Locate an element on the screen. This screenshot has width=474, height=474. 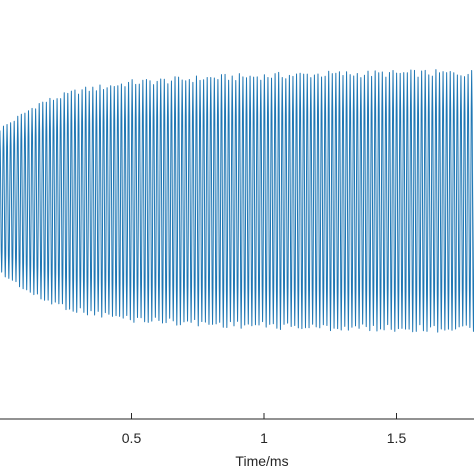
x-tick-layer: 0.511.52 is located at coordinates (264, 429).